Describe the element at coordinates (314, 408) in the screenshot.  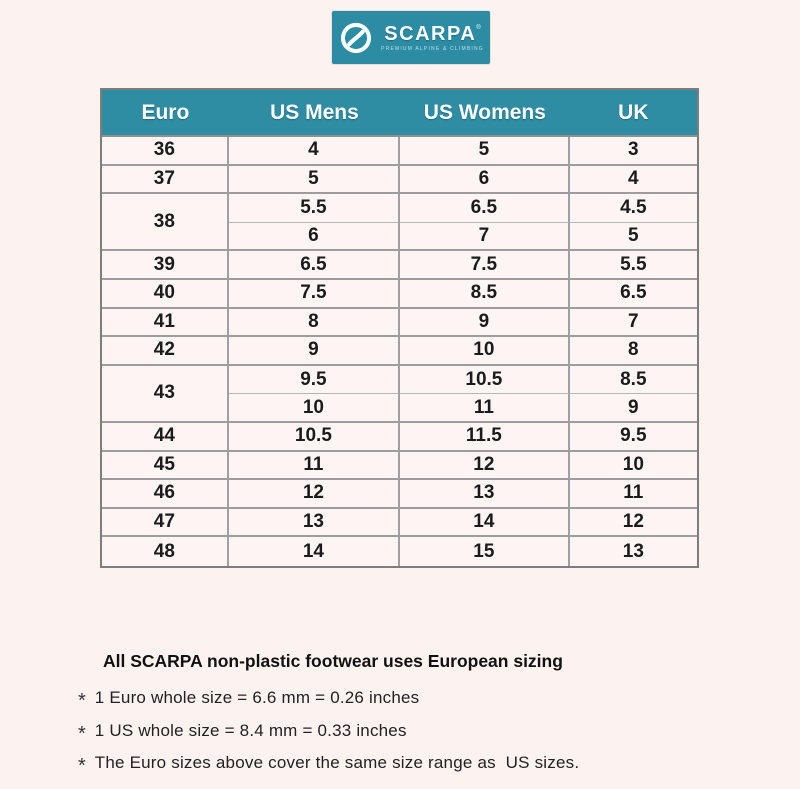
I see `us-mens-cell: 10` at that location.